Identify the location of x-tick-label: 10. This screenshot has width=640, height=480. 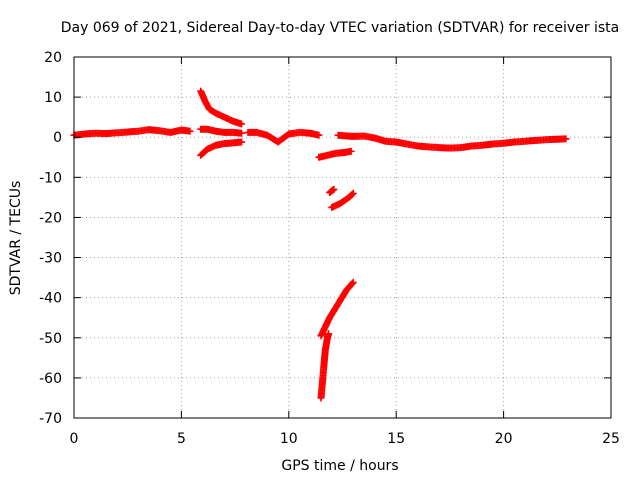
(289, 439).